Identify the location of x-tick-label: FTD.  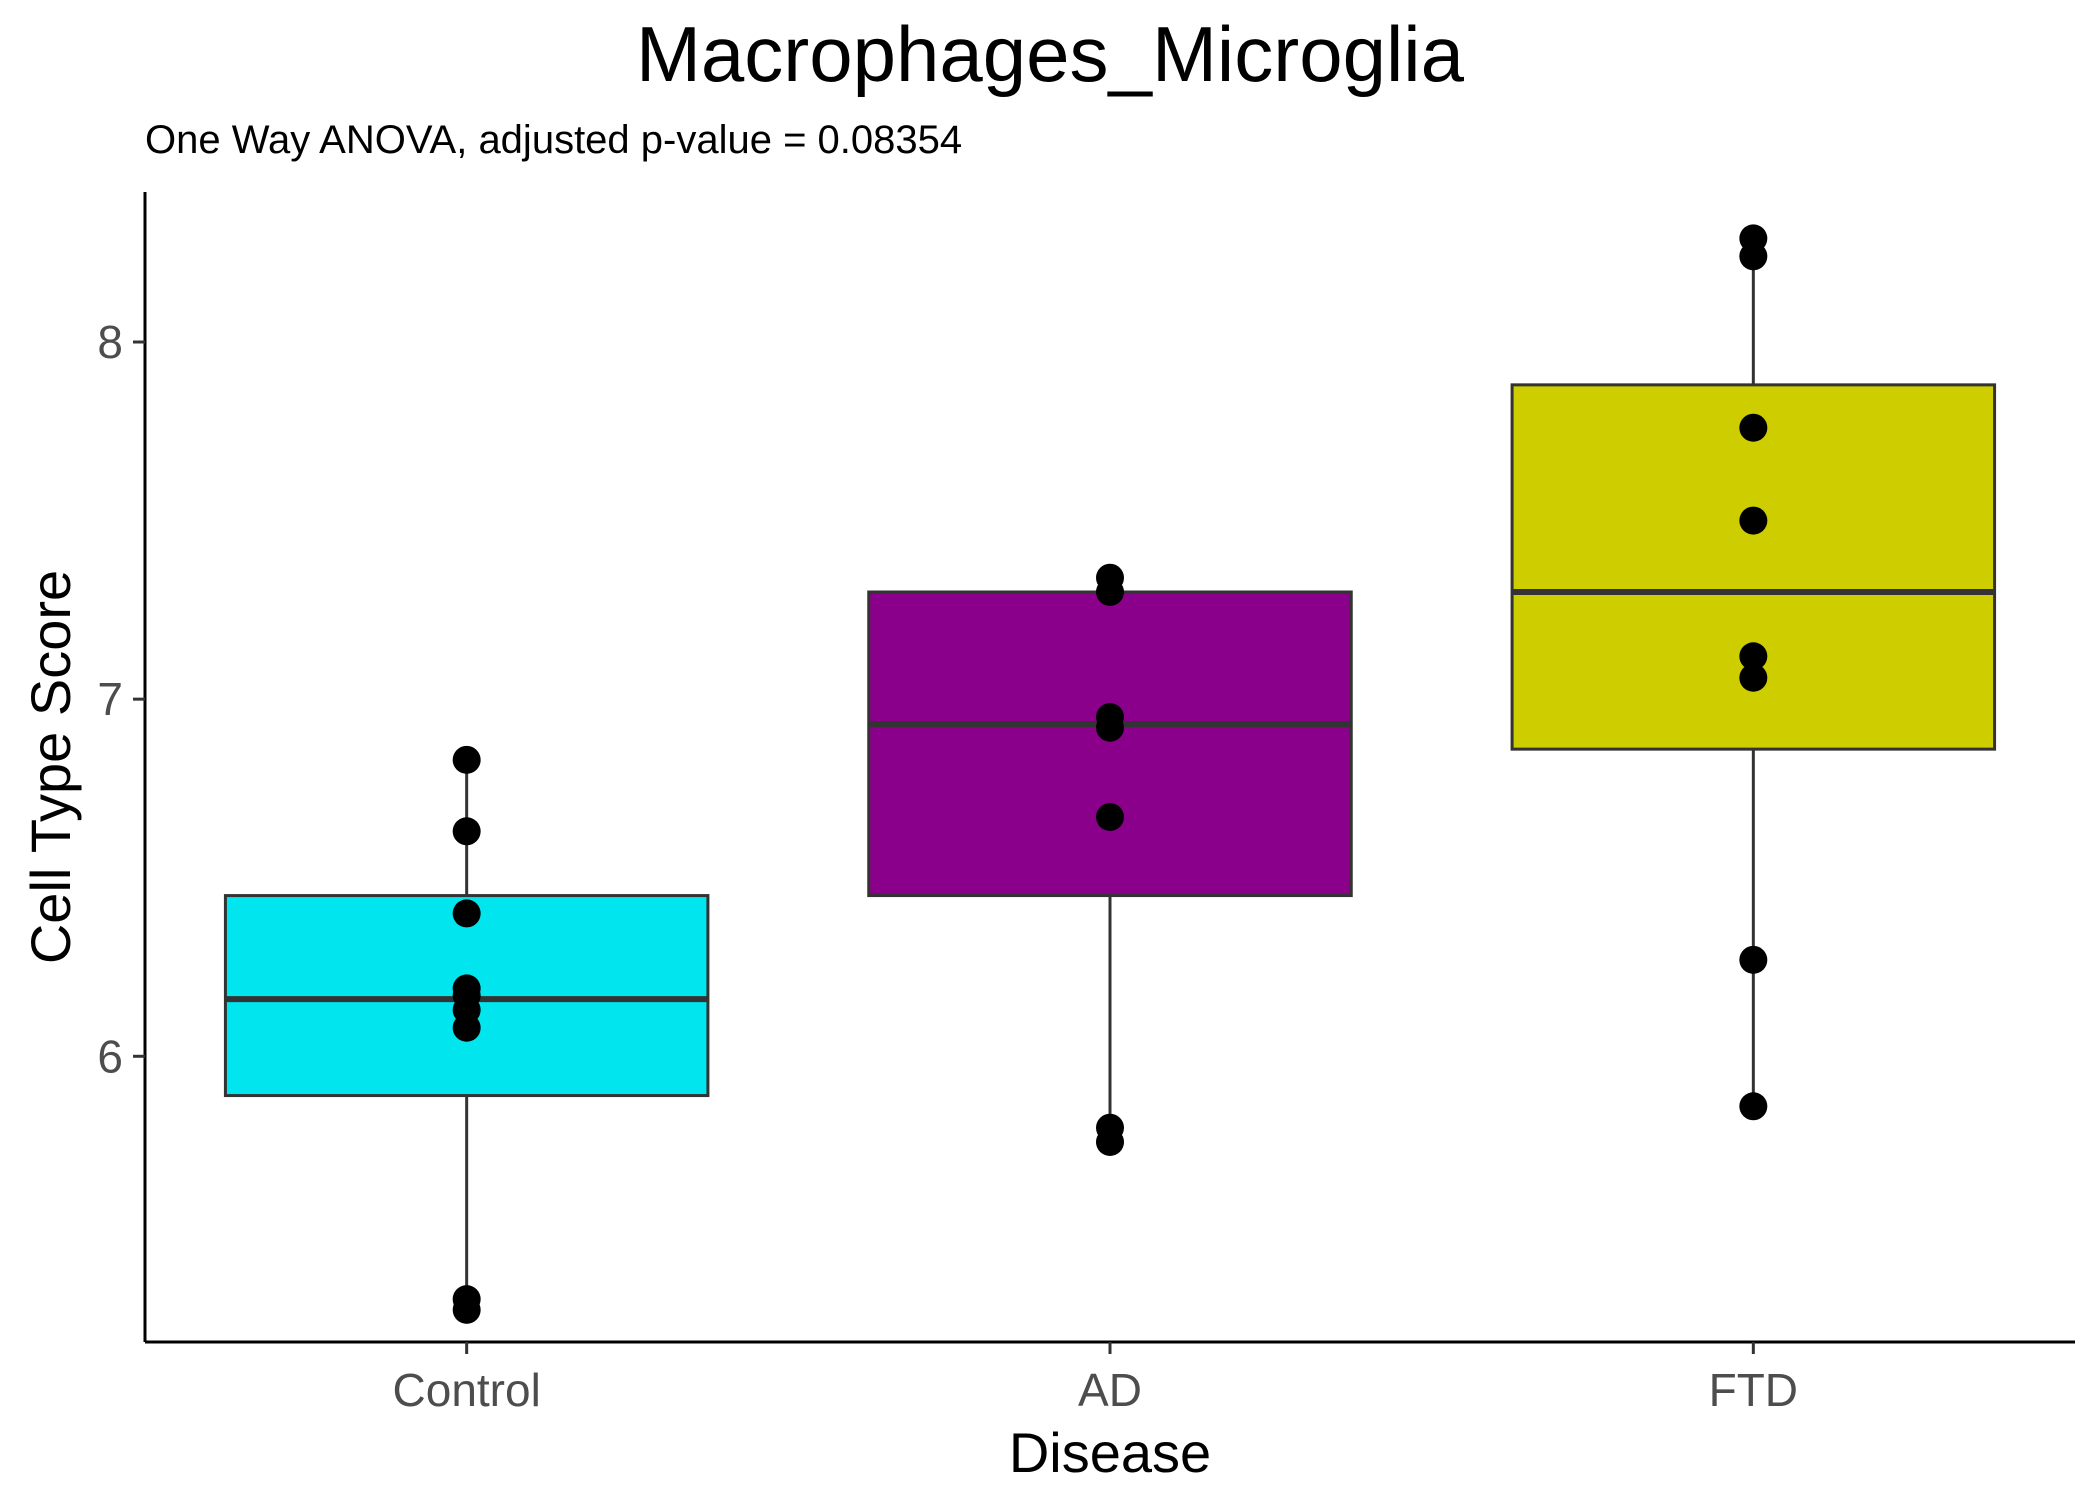
(1753, 1390).